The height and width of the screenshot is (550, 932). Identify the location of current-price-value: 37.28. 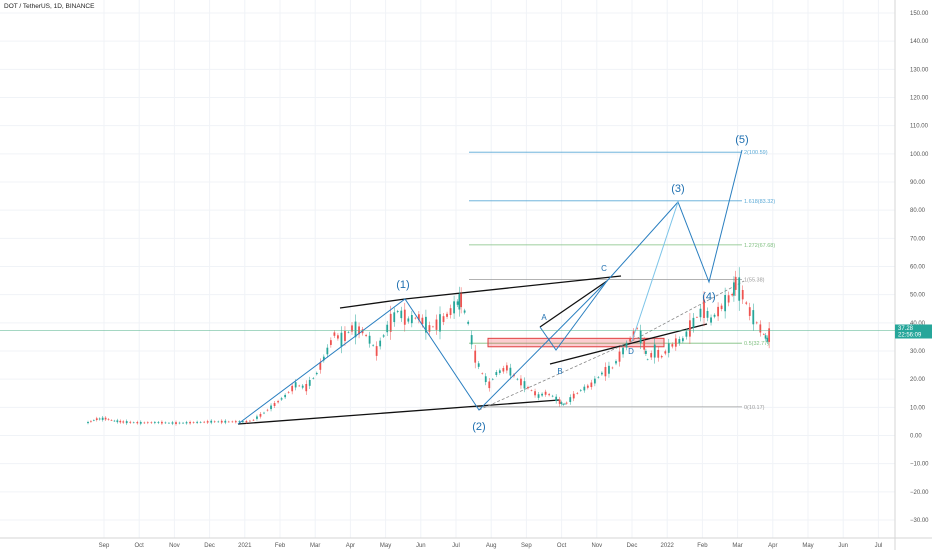
(906, 329).